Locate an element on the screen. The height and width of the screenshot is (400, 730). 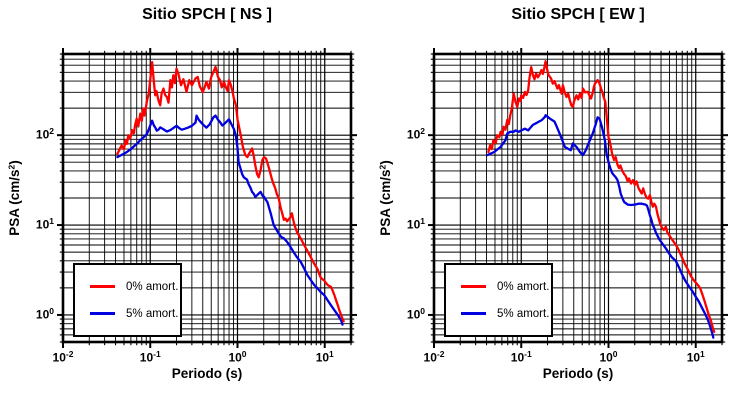
plot-title-ew: Sitio SPCH [ EW ] is located at coordinates (578, 14).